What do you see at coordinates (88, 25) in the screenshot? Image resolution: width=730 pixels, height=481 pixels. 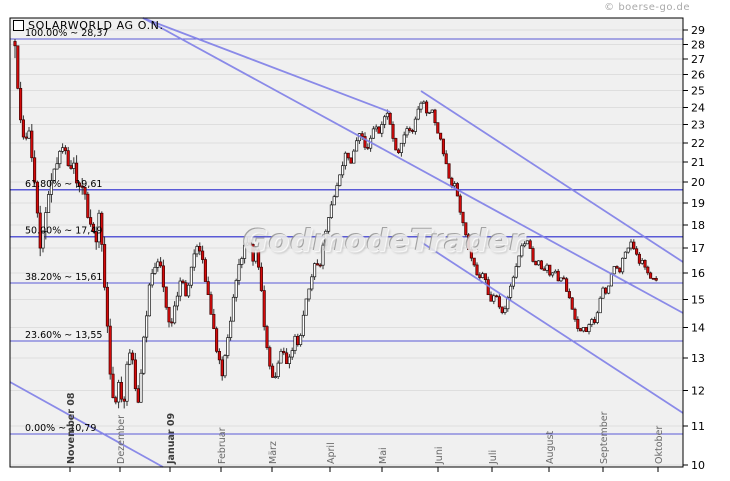 I see `legend-row: SOLARWORLD AG O.N.` at bounding box center [88, 25].